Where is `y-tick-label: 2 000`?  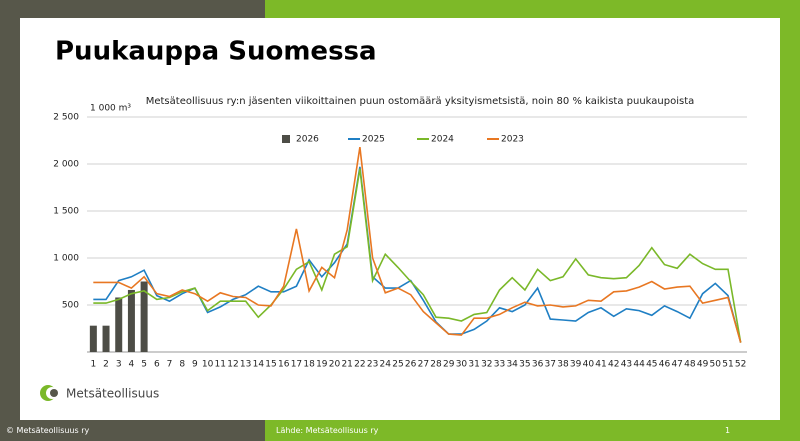
y-tick-label: 2 000 is located at coordinates (66, 165).